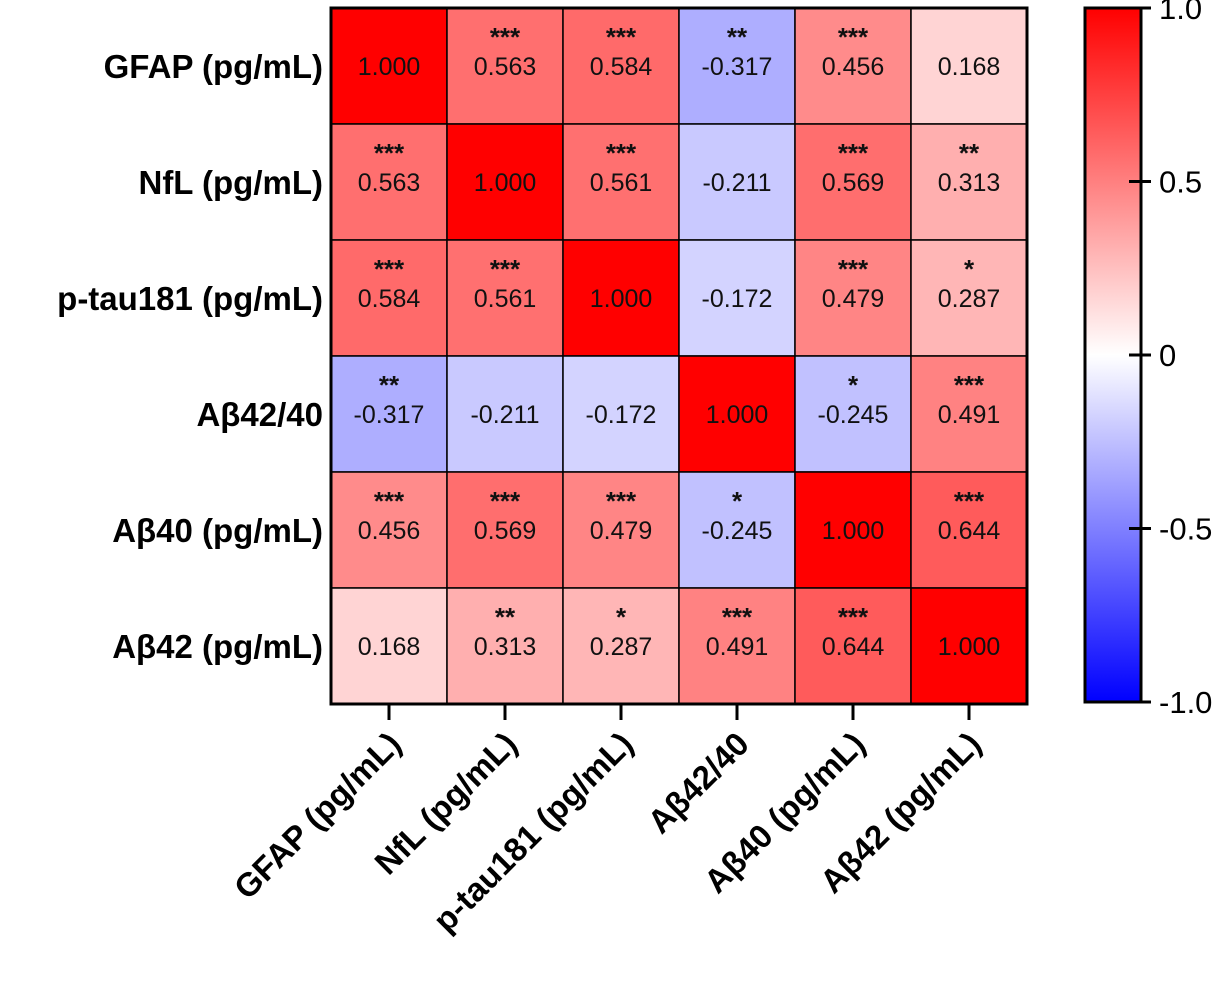 Image resolution: width=1231 pixels, height=986 pixels. I want to click on row-label: Aβ40 (pg/mL), so click(217, 530).